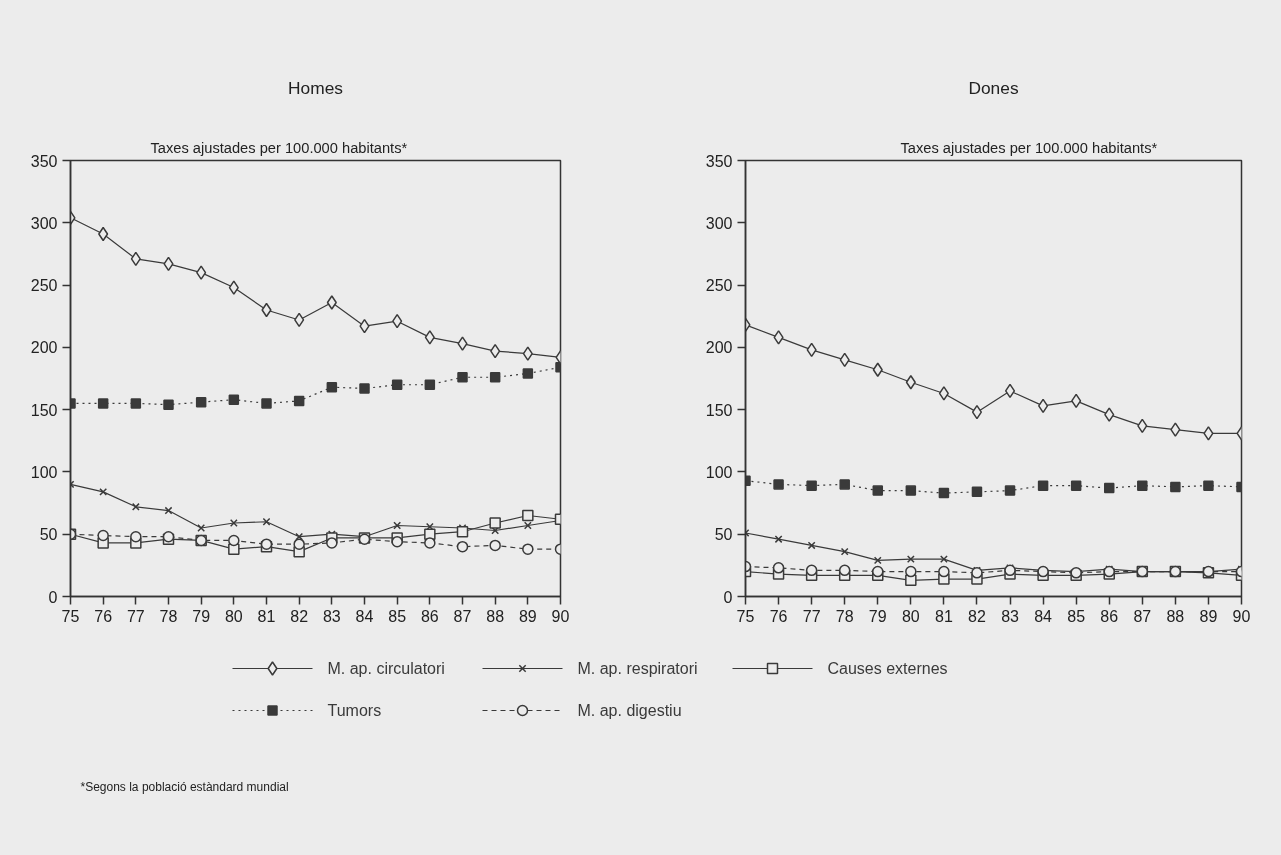 This screenshot has height=855, width=1281. What do you see at coordinates (316, 87) in the screenshot?
I see `chart-title: Homes` at bounding box center [316, 87].